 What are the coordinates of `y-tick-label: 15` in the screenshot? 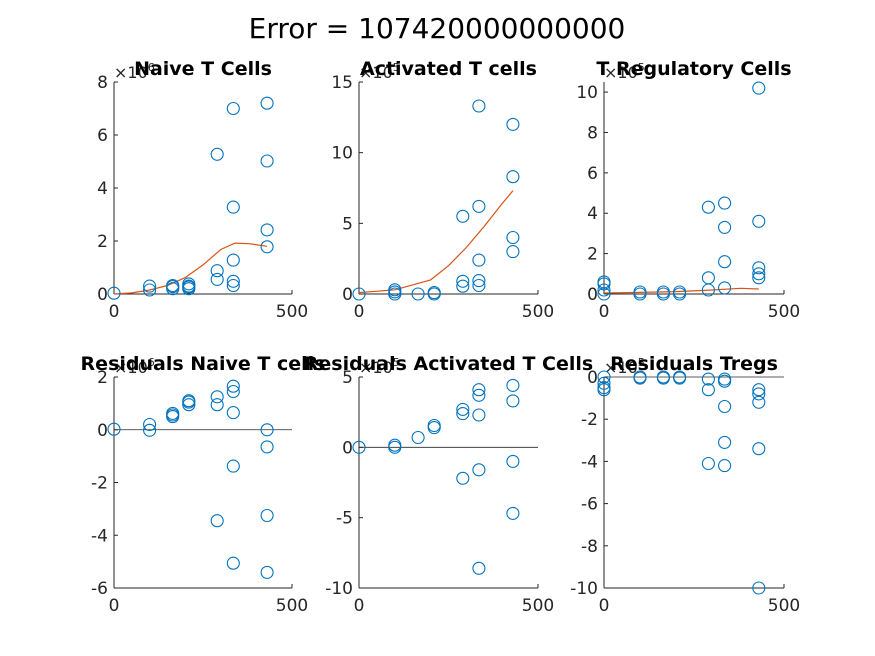 It's located at (342, 83).